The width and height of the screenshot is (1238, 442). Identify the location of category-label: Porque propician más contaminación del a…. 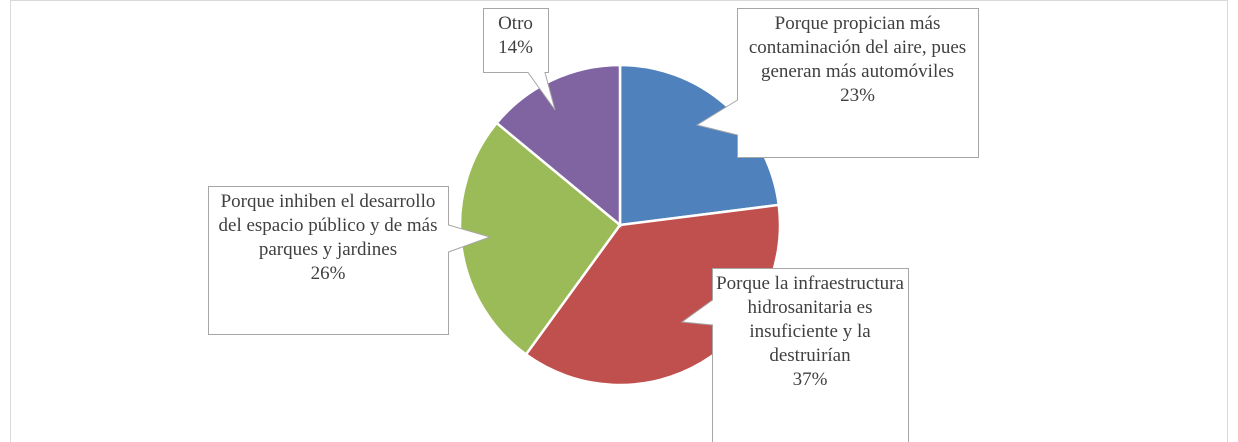
(857, 47).